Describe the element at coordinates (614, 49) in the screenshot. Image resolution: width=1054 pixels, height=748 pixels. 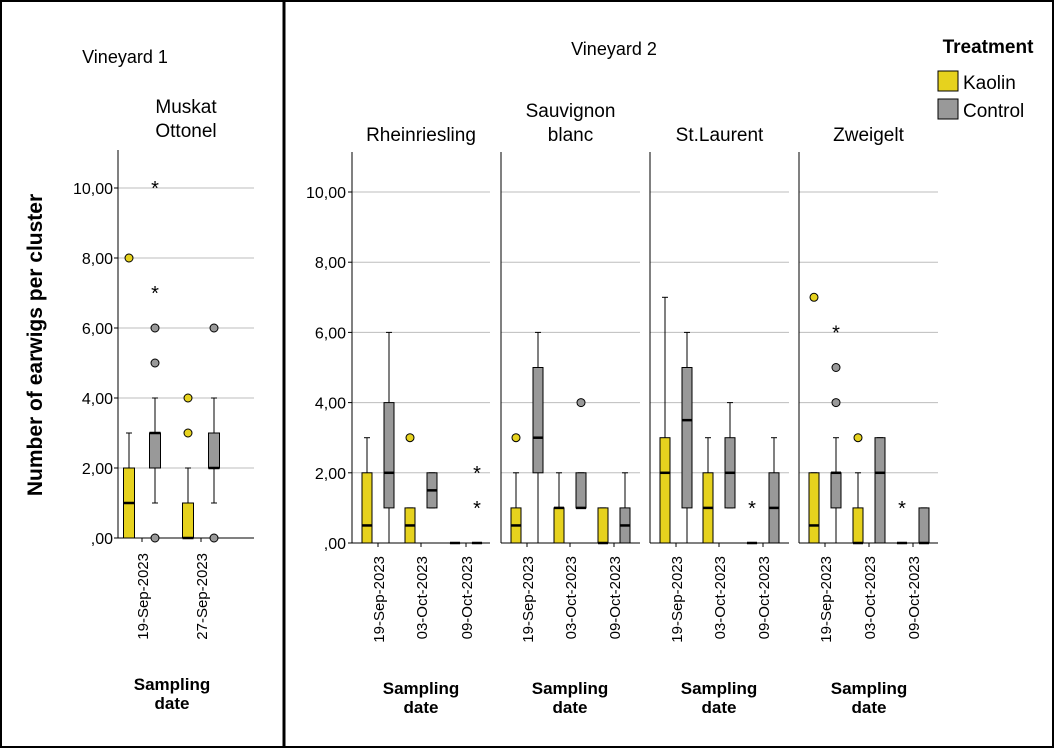
I see `vineyard-2-title: Vineyard 2` at that location.